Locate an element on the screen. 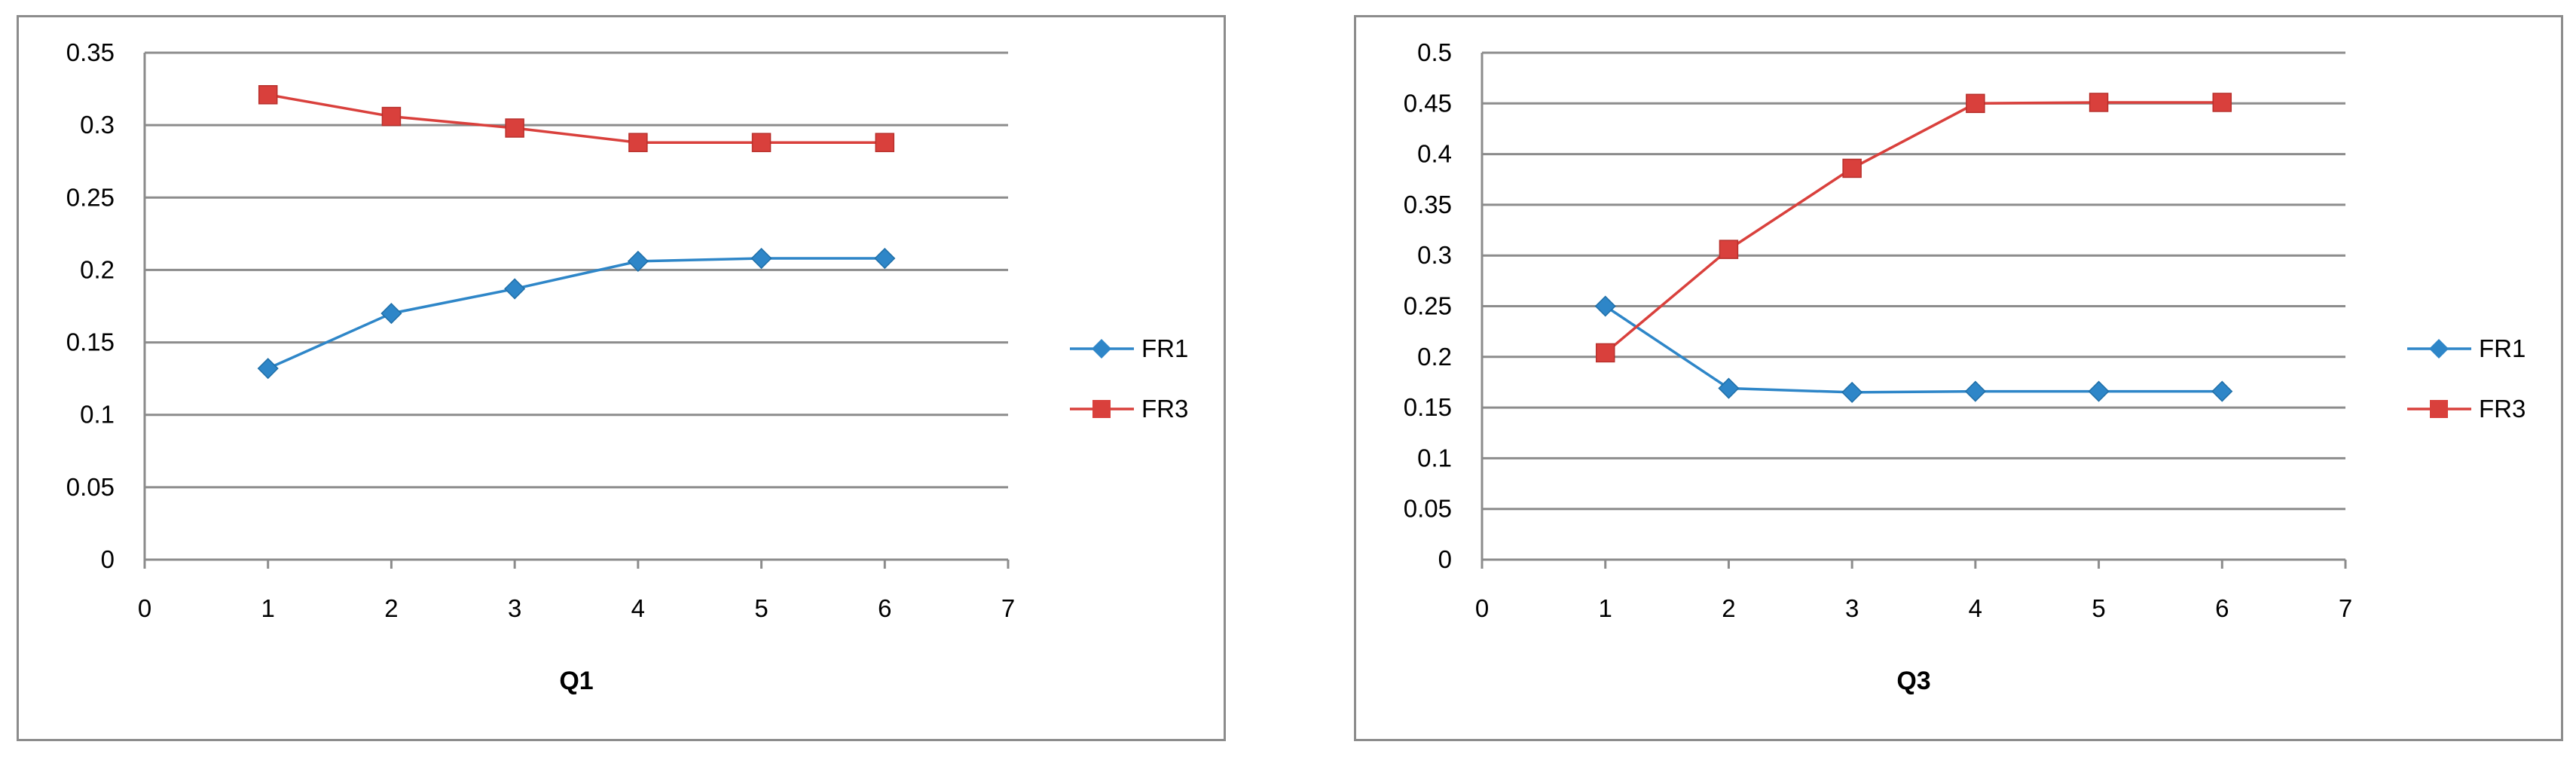 The width and height of the screenshot is (2576, 760). x-axis-label: Q3 is located at coordinates (1913, 681).